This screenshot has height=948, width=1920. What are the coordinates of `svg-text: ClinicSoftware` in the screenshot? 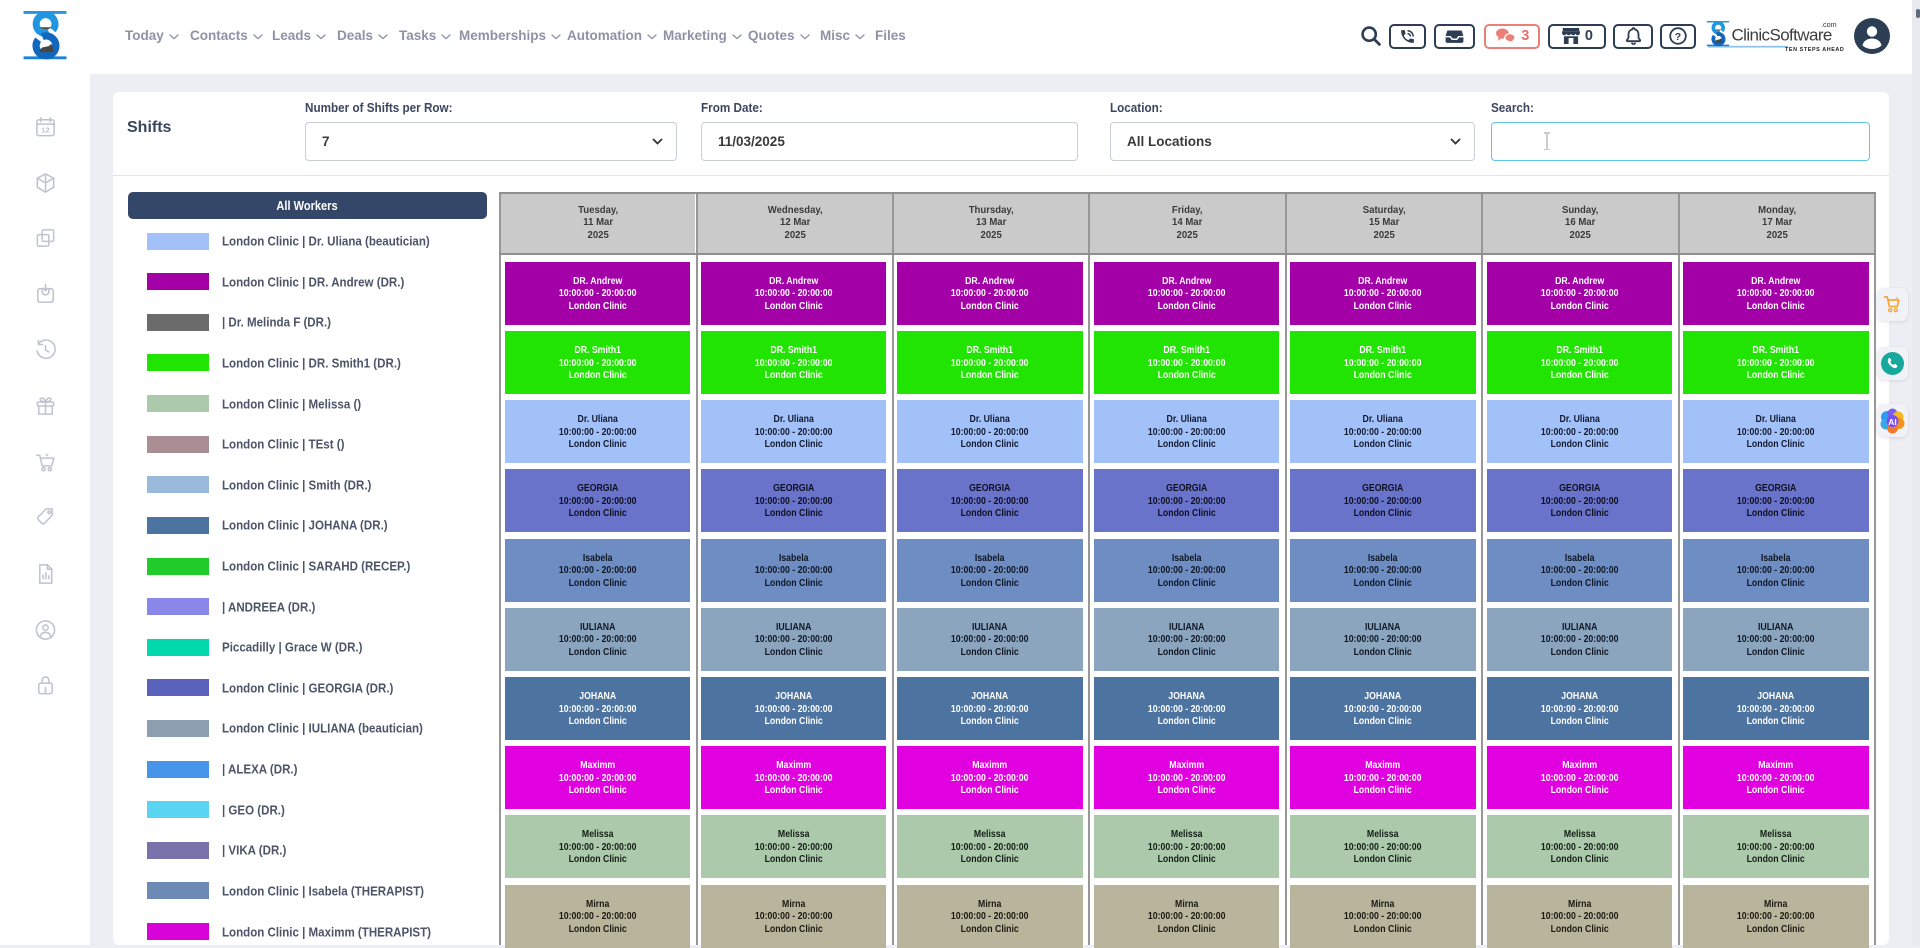 It's located at (1782, 35).